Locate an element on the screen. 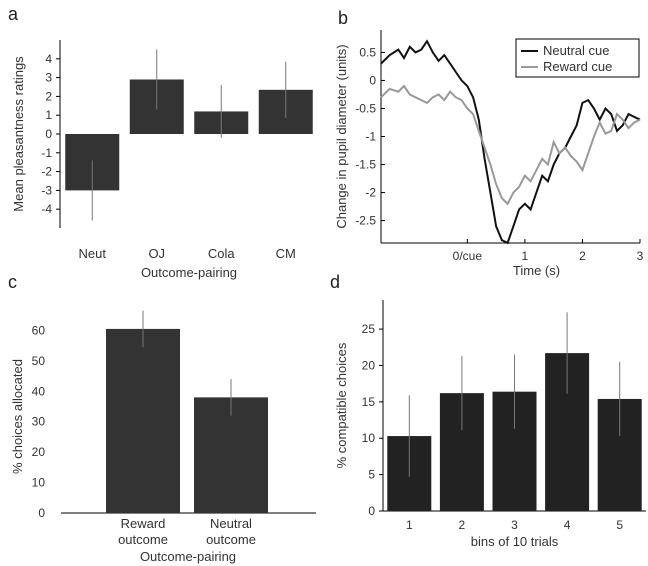 This screenshot has height=566, width=648. b-legend-label: Neutral cue is located at coordinates (576, 50).